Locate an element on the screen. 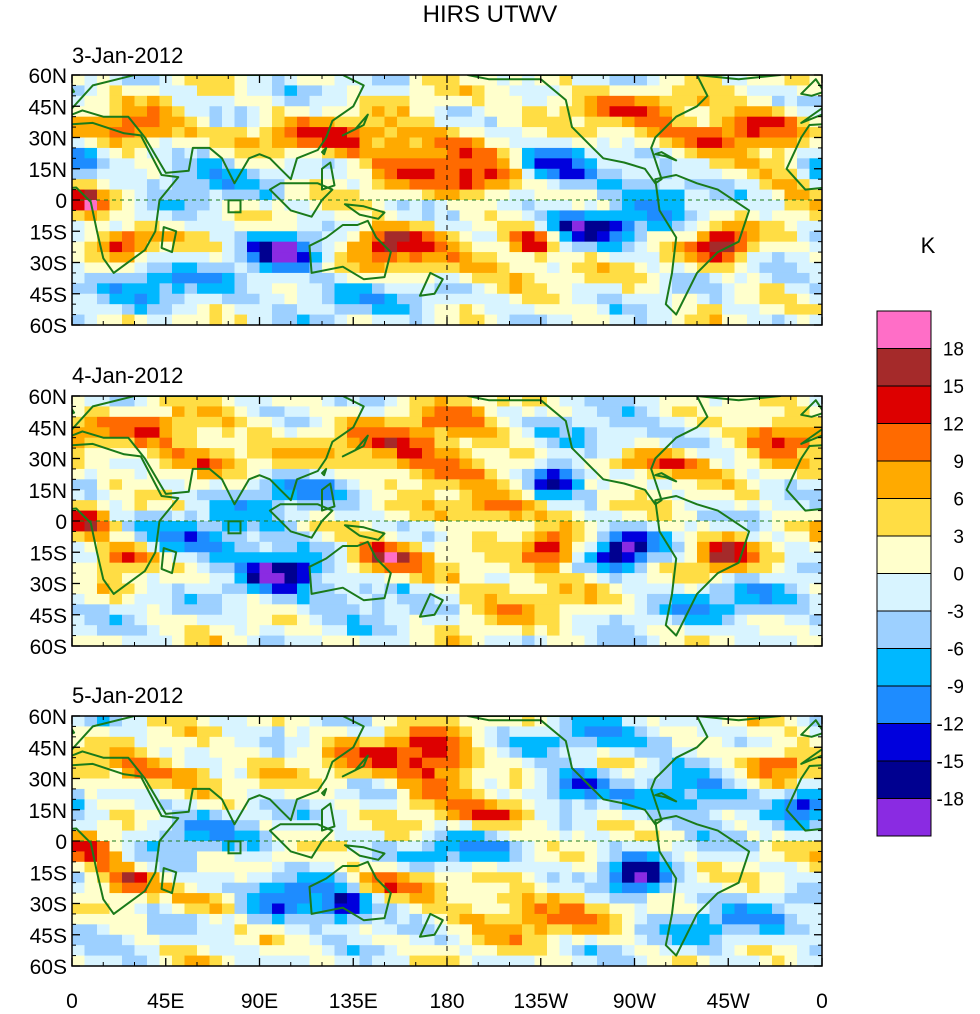 This screenshot has width=980, height=1014. colorbar-swatch is located at coordinates (904, 442).